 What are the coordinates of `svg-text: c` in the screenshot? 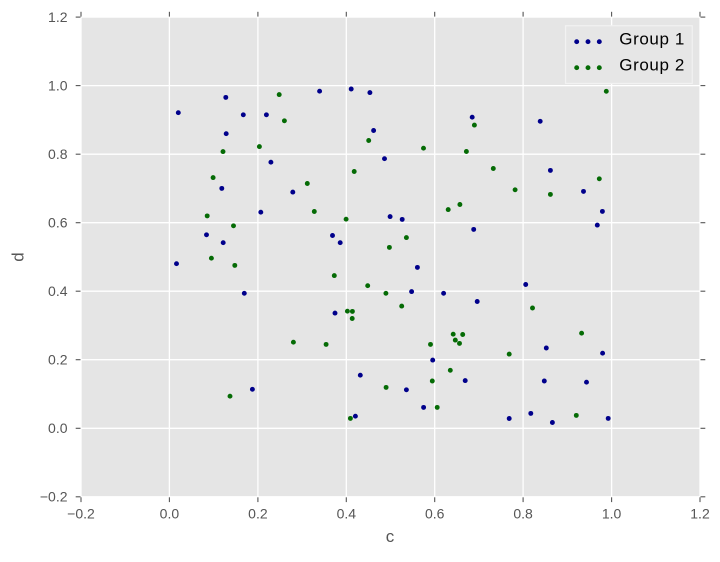 It's located at (390, 536).